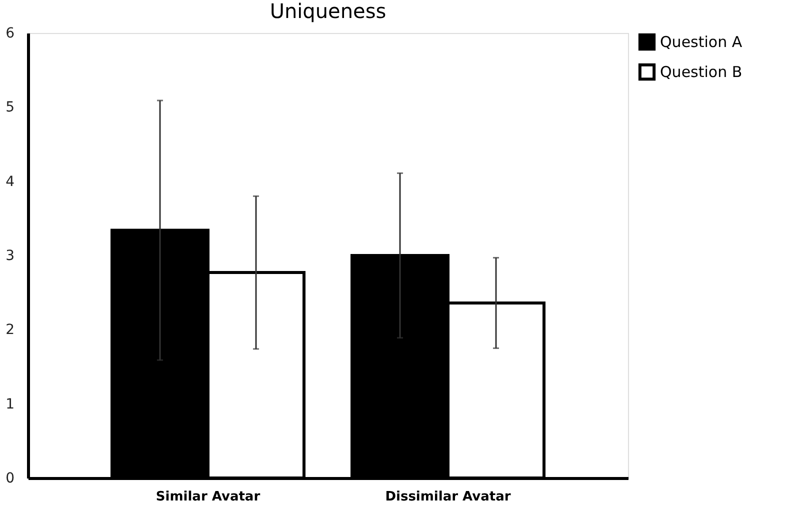 This screenshot has width=789, height=506. Describe the element at coordinates (701, 72) in the screenshot. I see `legend-label: Question B` at that location.